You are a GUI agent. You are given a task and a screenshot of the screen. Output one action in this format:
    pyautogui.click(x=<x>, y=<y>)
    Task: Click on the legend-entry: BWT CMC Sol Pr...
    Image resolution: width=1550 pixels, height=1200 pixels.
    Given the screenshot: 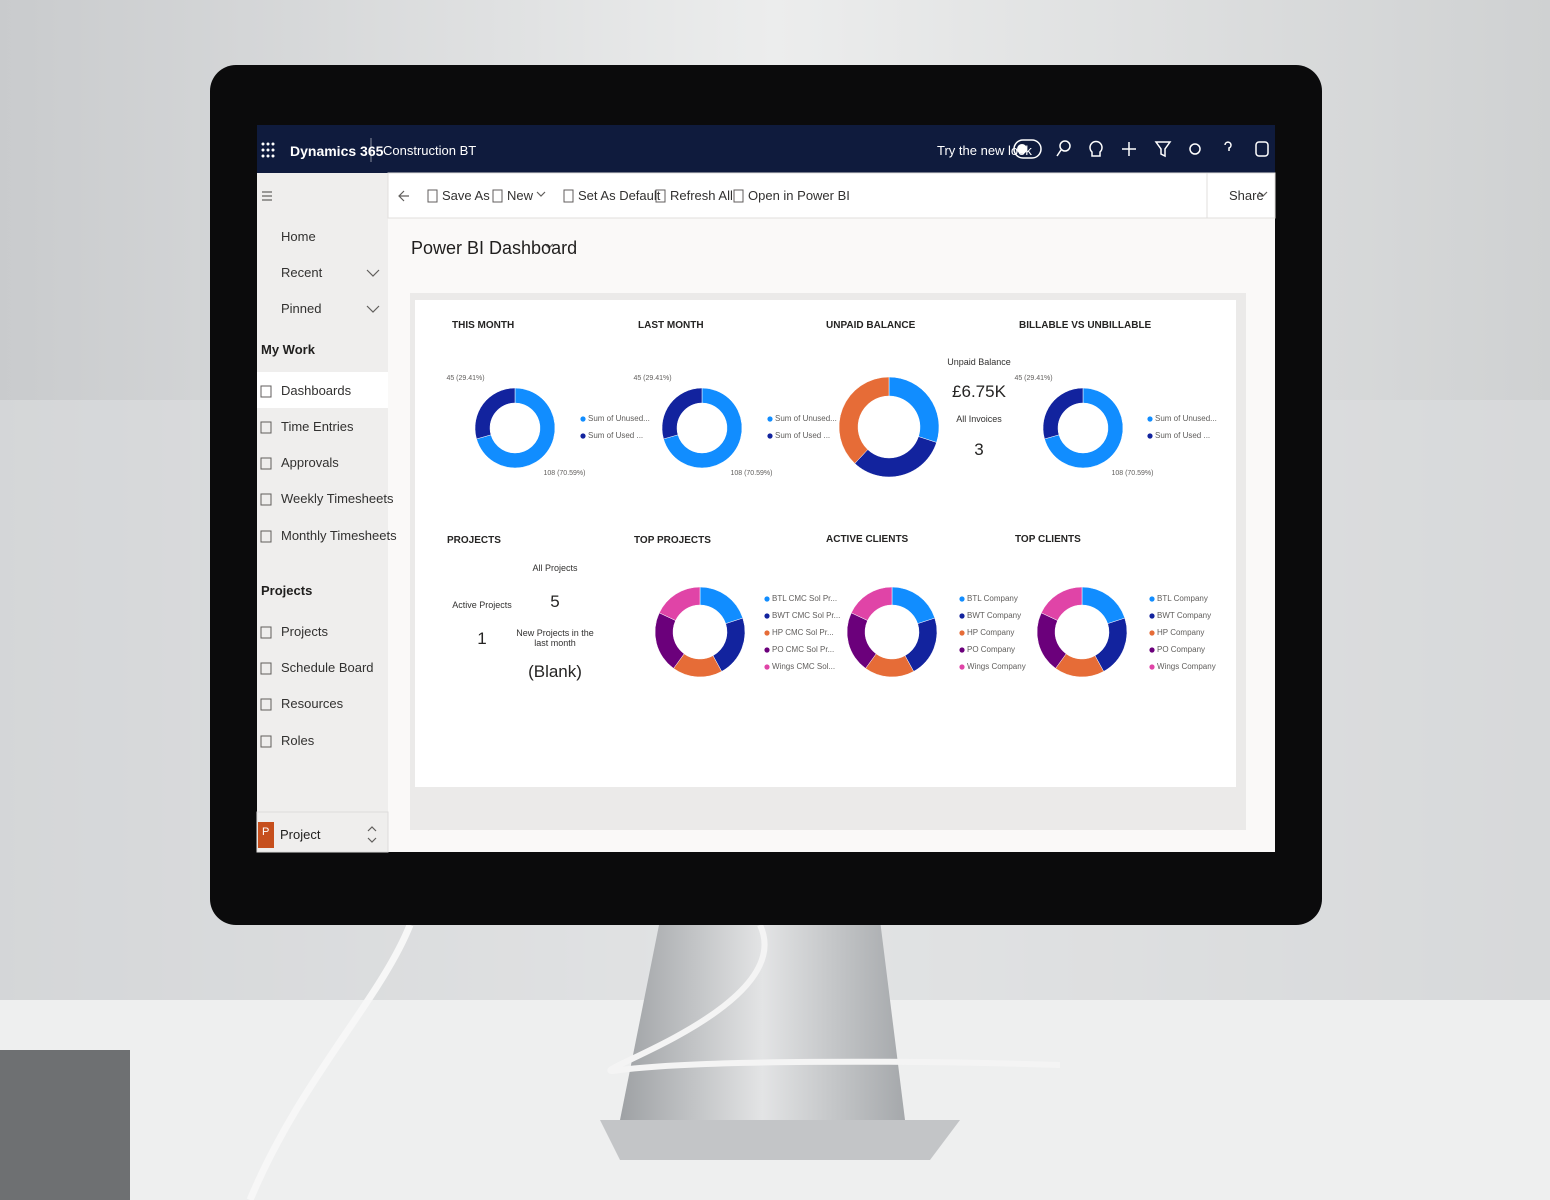 What is the action you would take?
    pyautogui.click(x=806, y=615)
    